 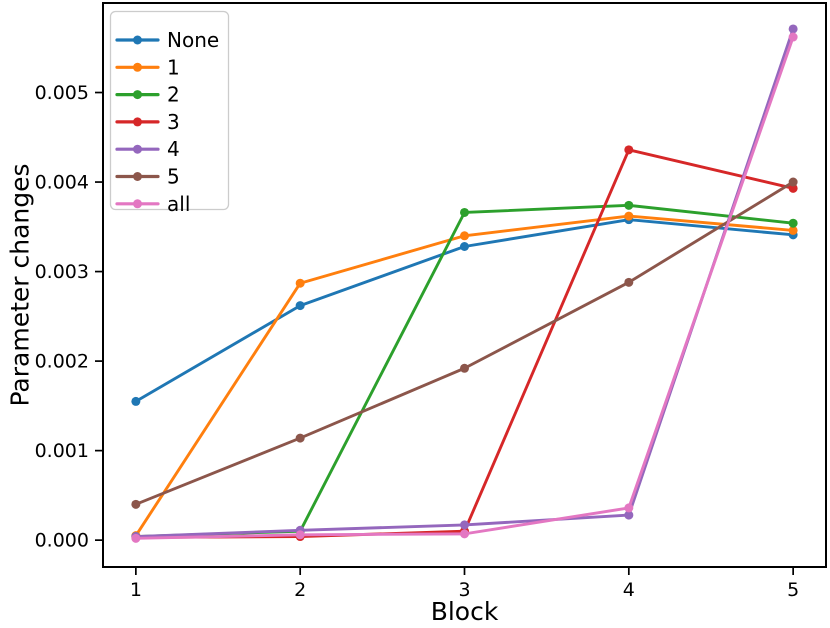 What do you see at coordinates (173, 177) in the screenshot?
I see `legend-label: 5` at bounding box center [173, 177].